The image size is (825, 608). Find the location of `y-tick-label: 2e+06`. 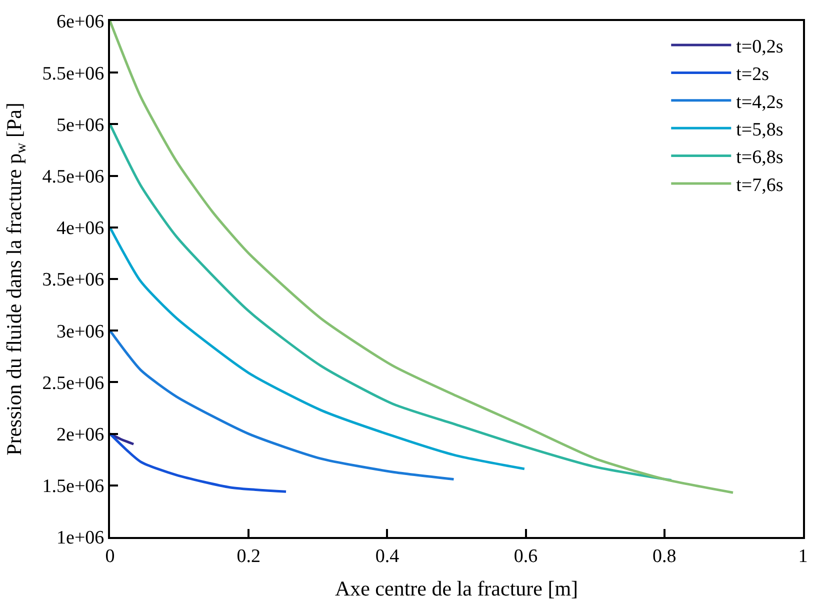

y-tick-label: 2e+06 is located at coordinates (80, 435).